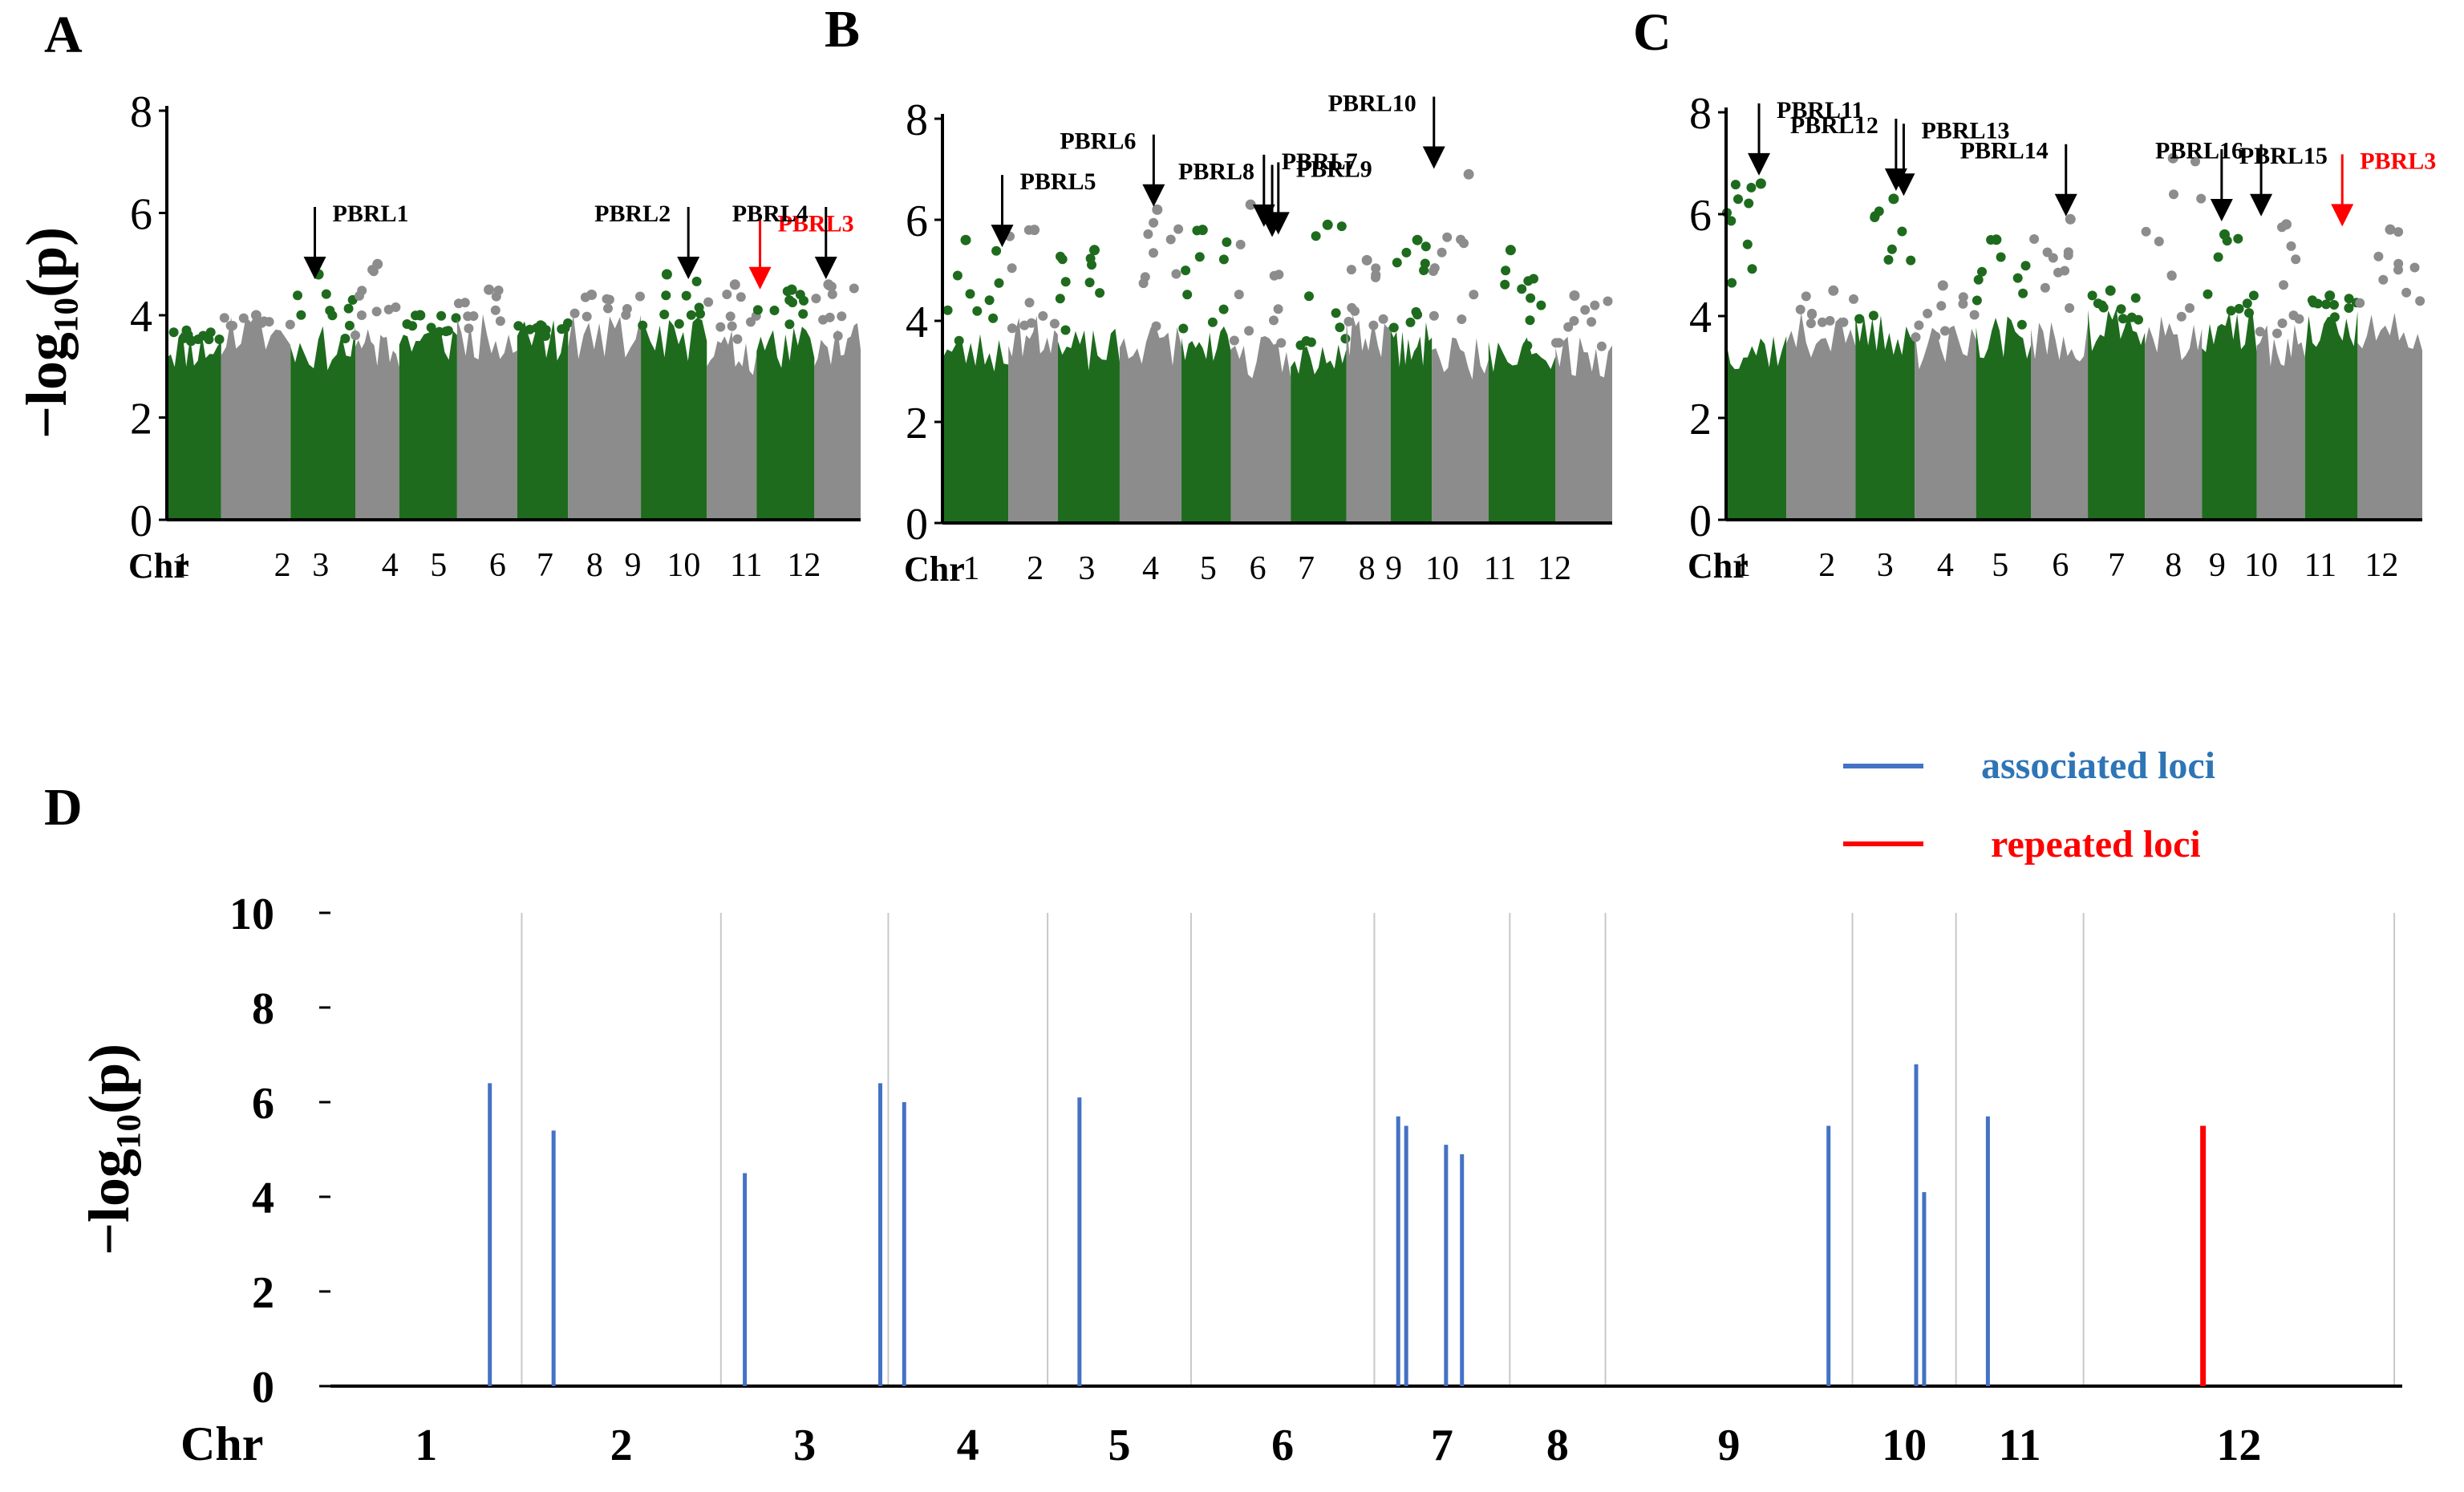  Describe the element at coordinates (46, 333) in the screenshot. I see `panel-a-y-axis-label: −log₁₀(p)` at that location.